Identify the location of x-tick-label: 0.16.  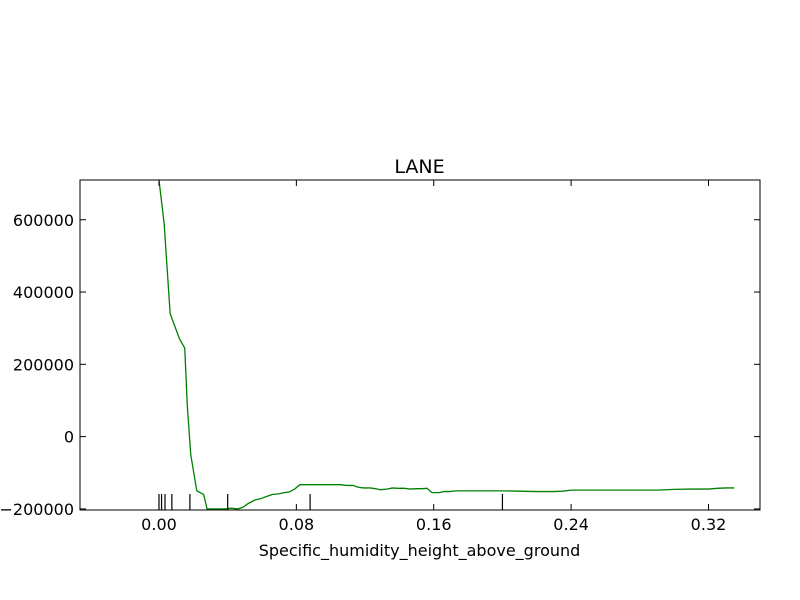
(434, 524).